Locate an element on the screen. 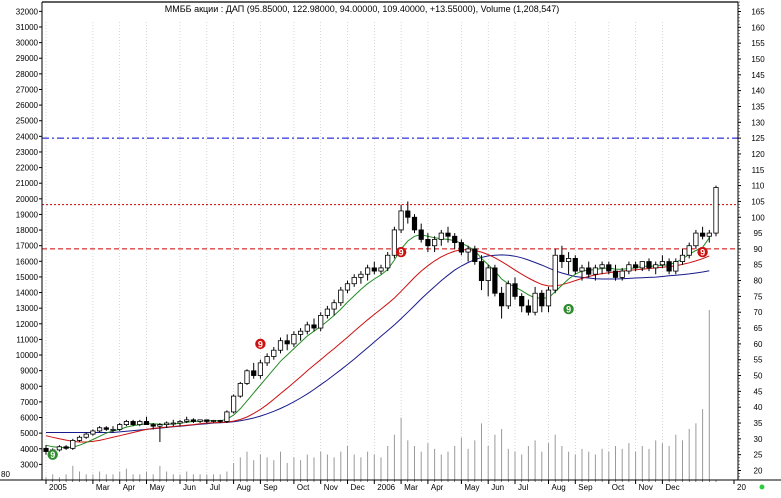  left-axis-tick-label: 16000 is located at coordinates (27, 261).